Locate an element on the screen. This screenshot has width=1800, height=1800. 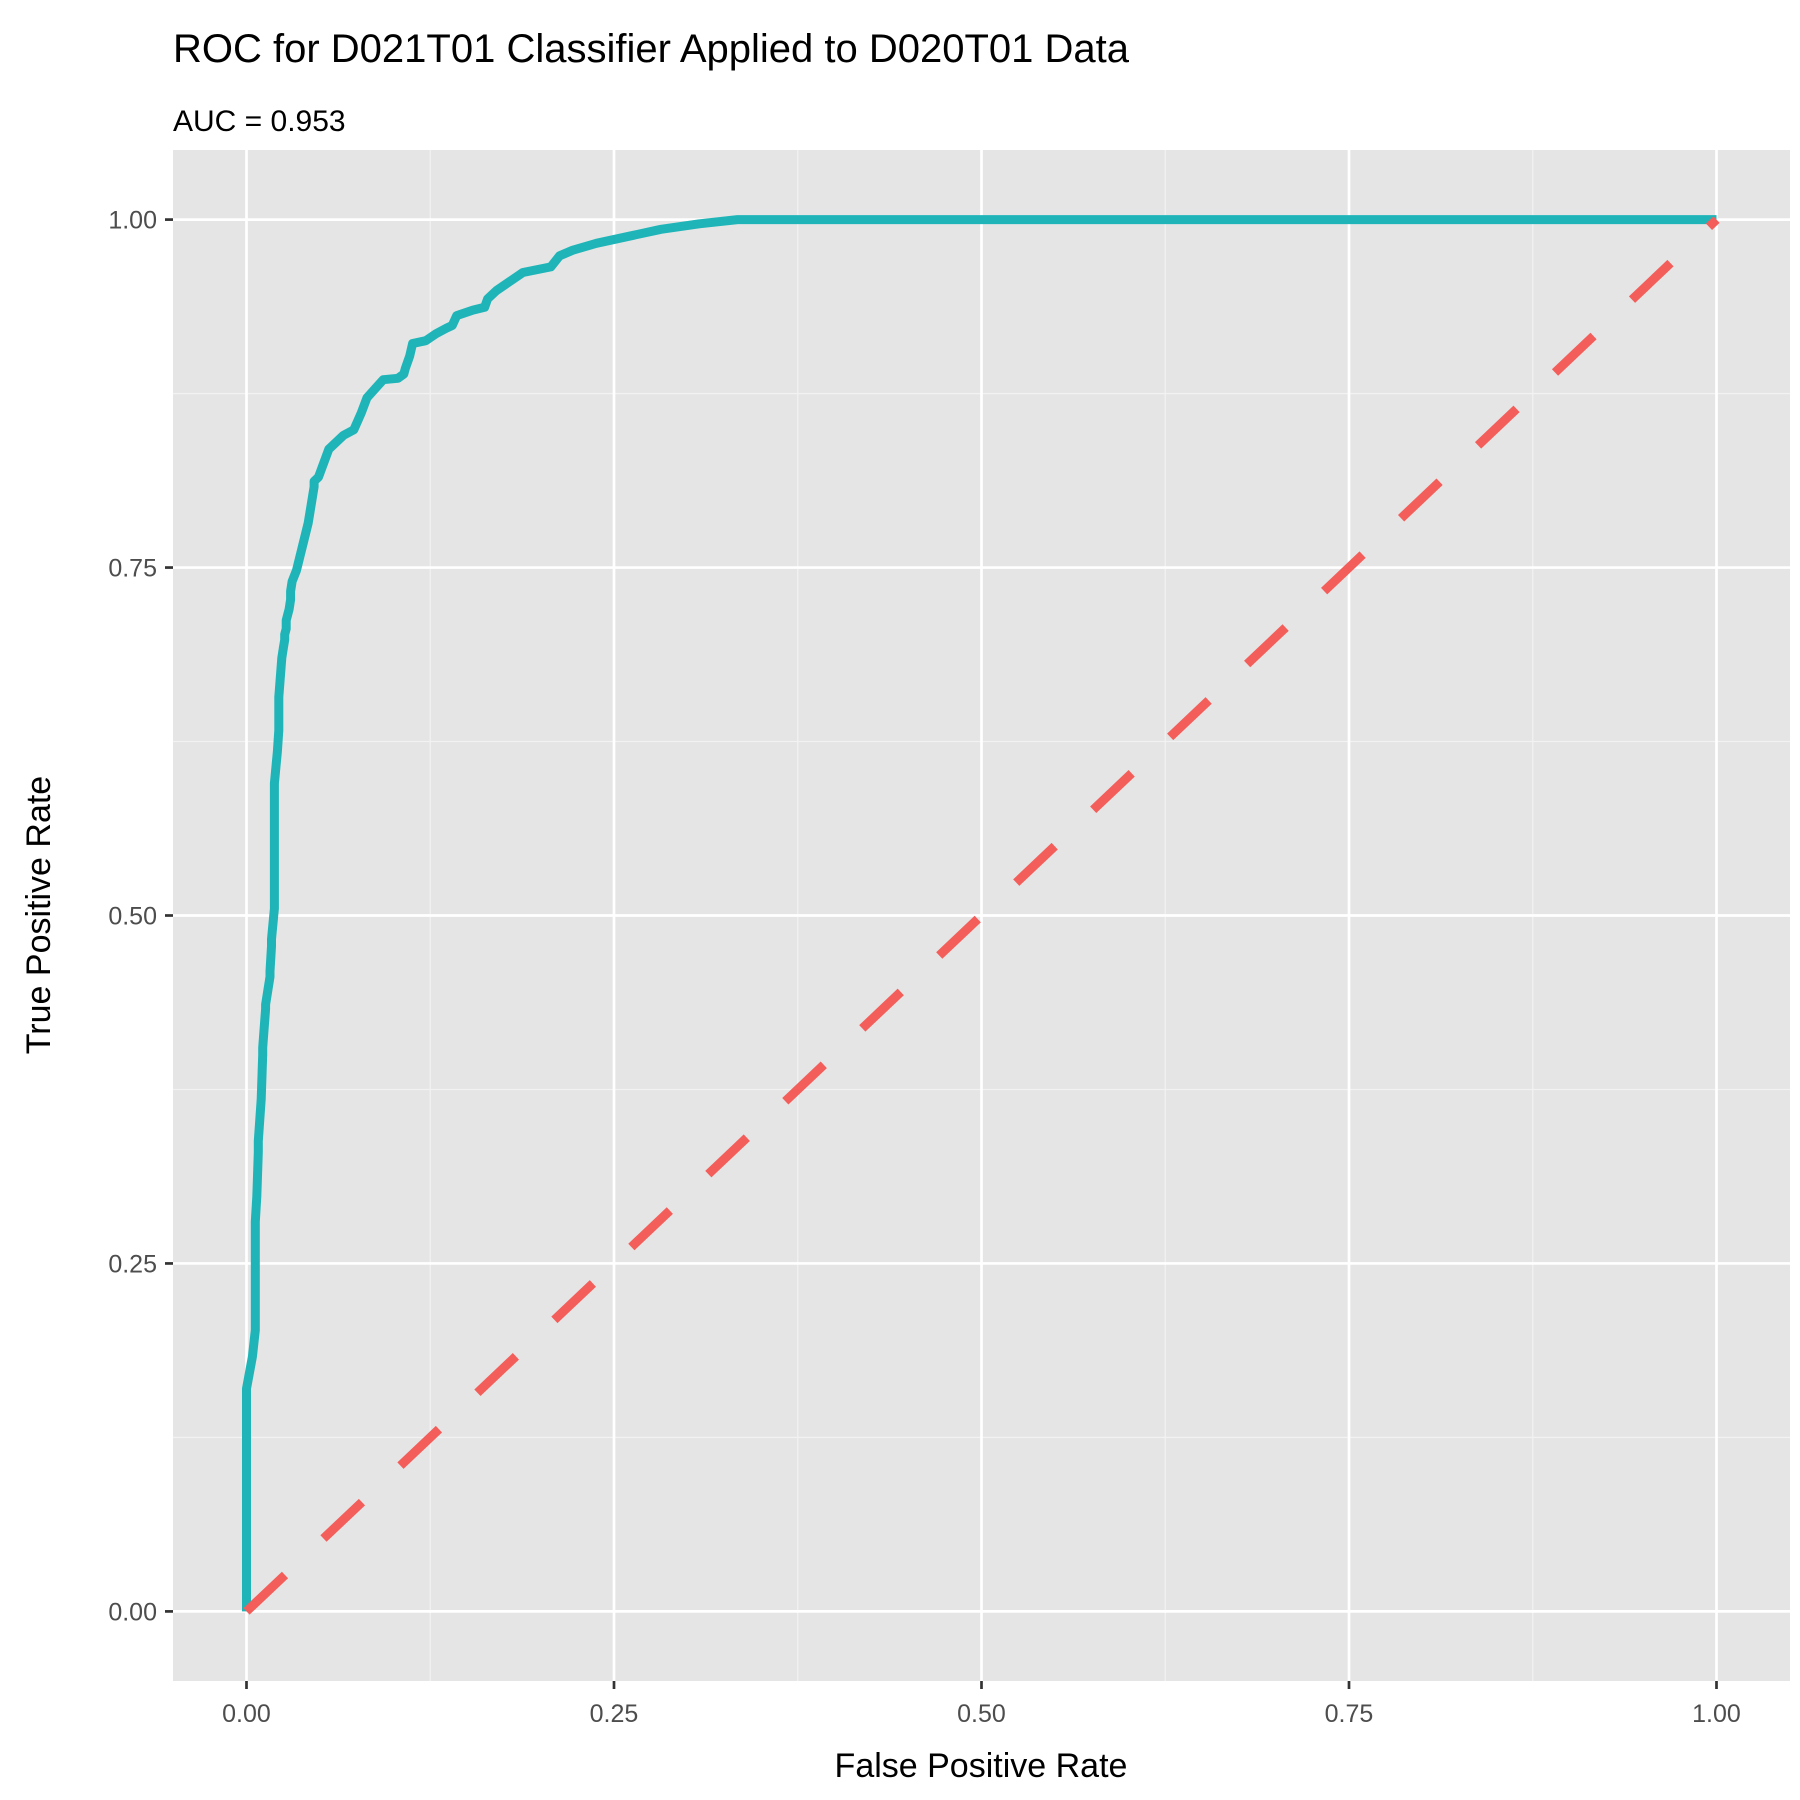
y-tick-label: 1.00 is located at coordinates (132, 221).